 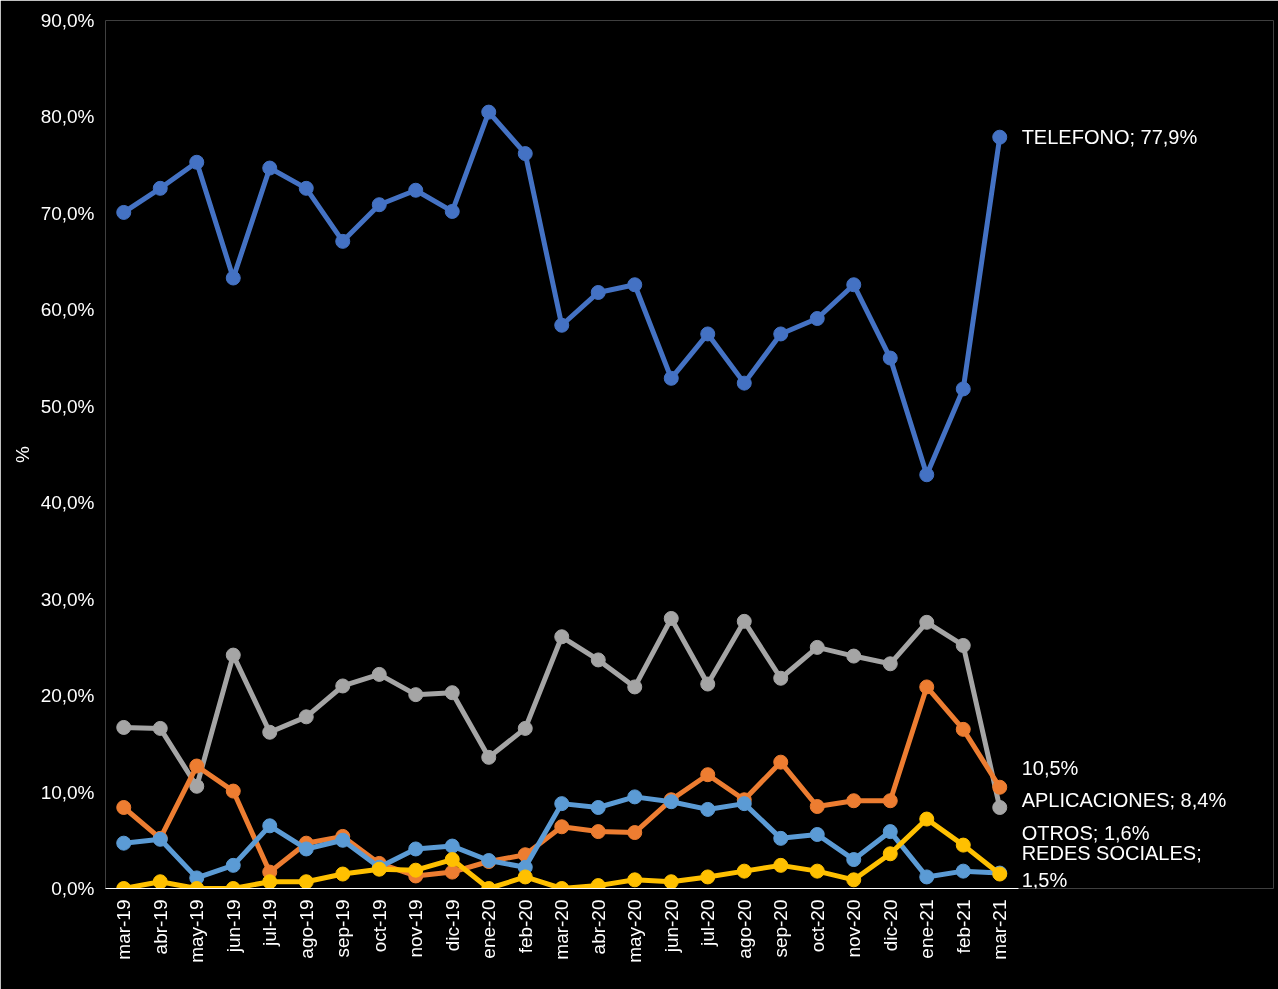 I want to click on x-tick-label: ago-19, so click(x=306, y=929).